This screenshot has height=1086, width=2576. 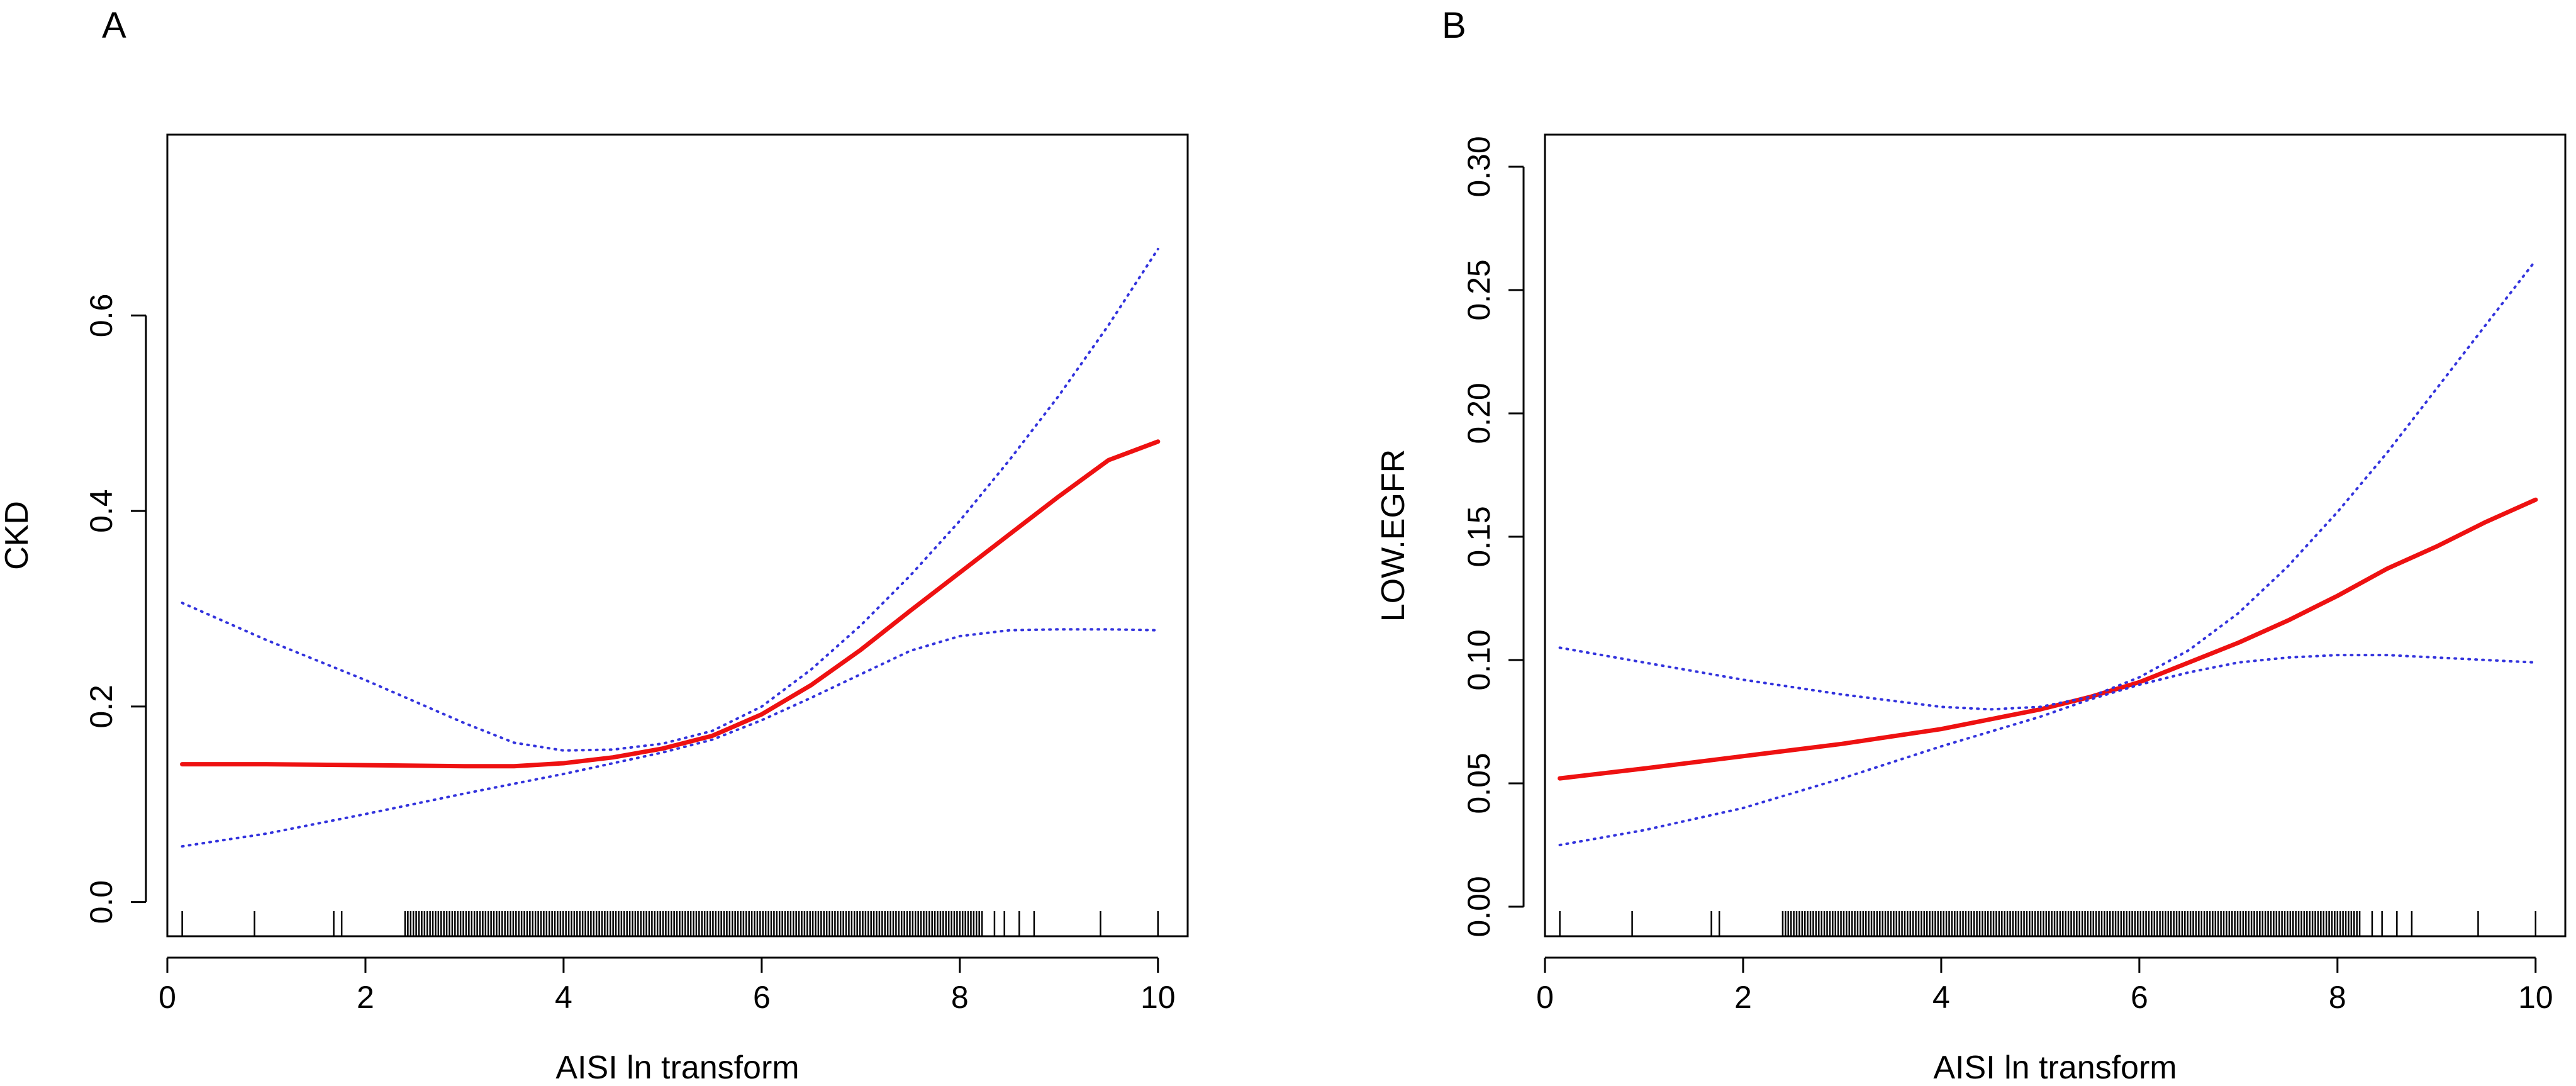 What do you see at coordinates (1479, 413) in the screenshot?
I see `y-tick-label: 0.20` at bounding box center [1479, 413].